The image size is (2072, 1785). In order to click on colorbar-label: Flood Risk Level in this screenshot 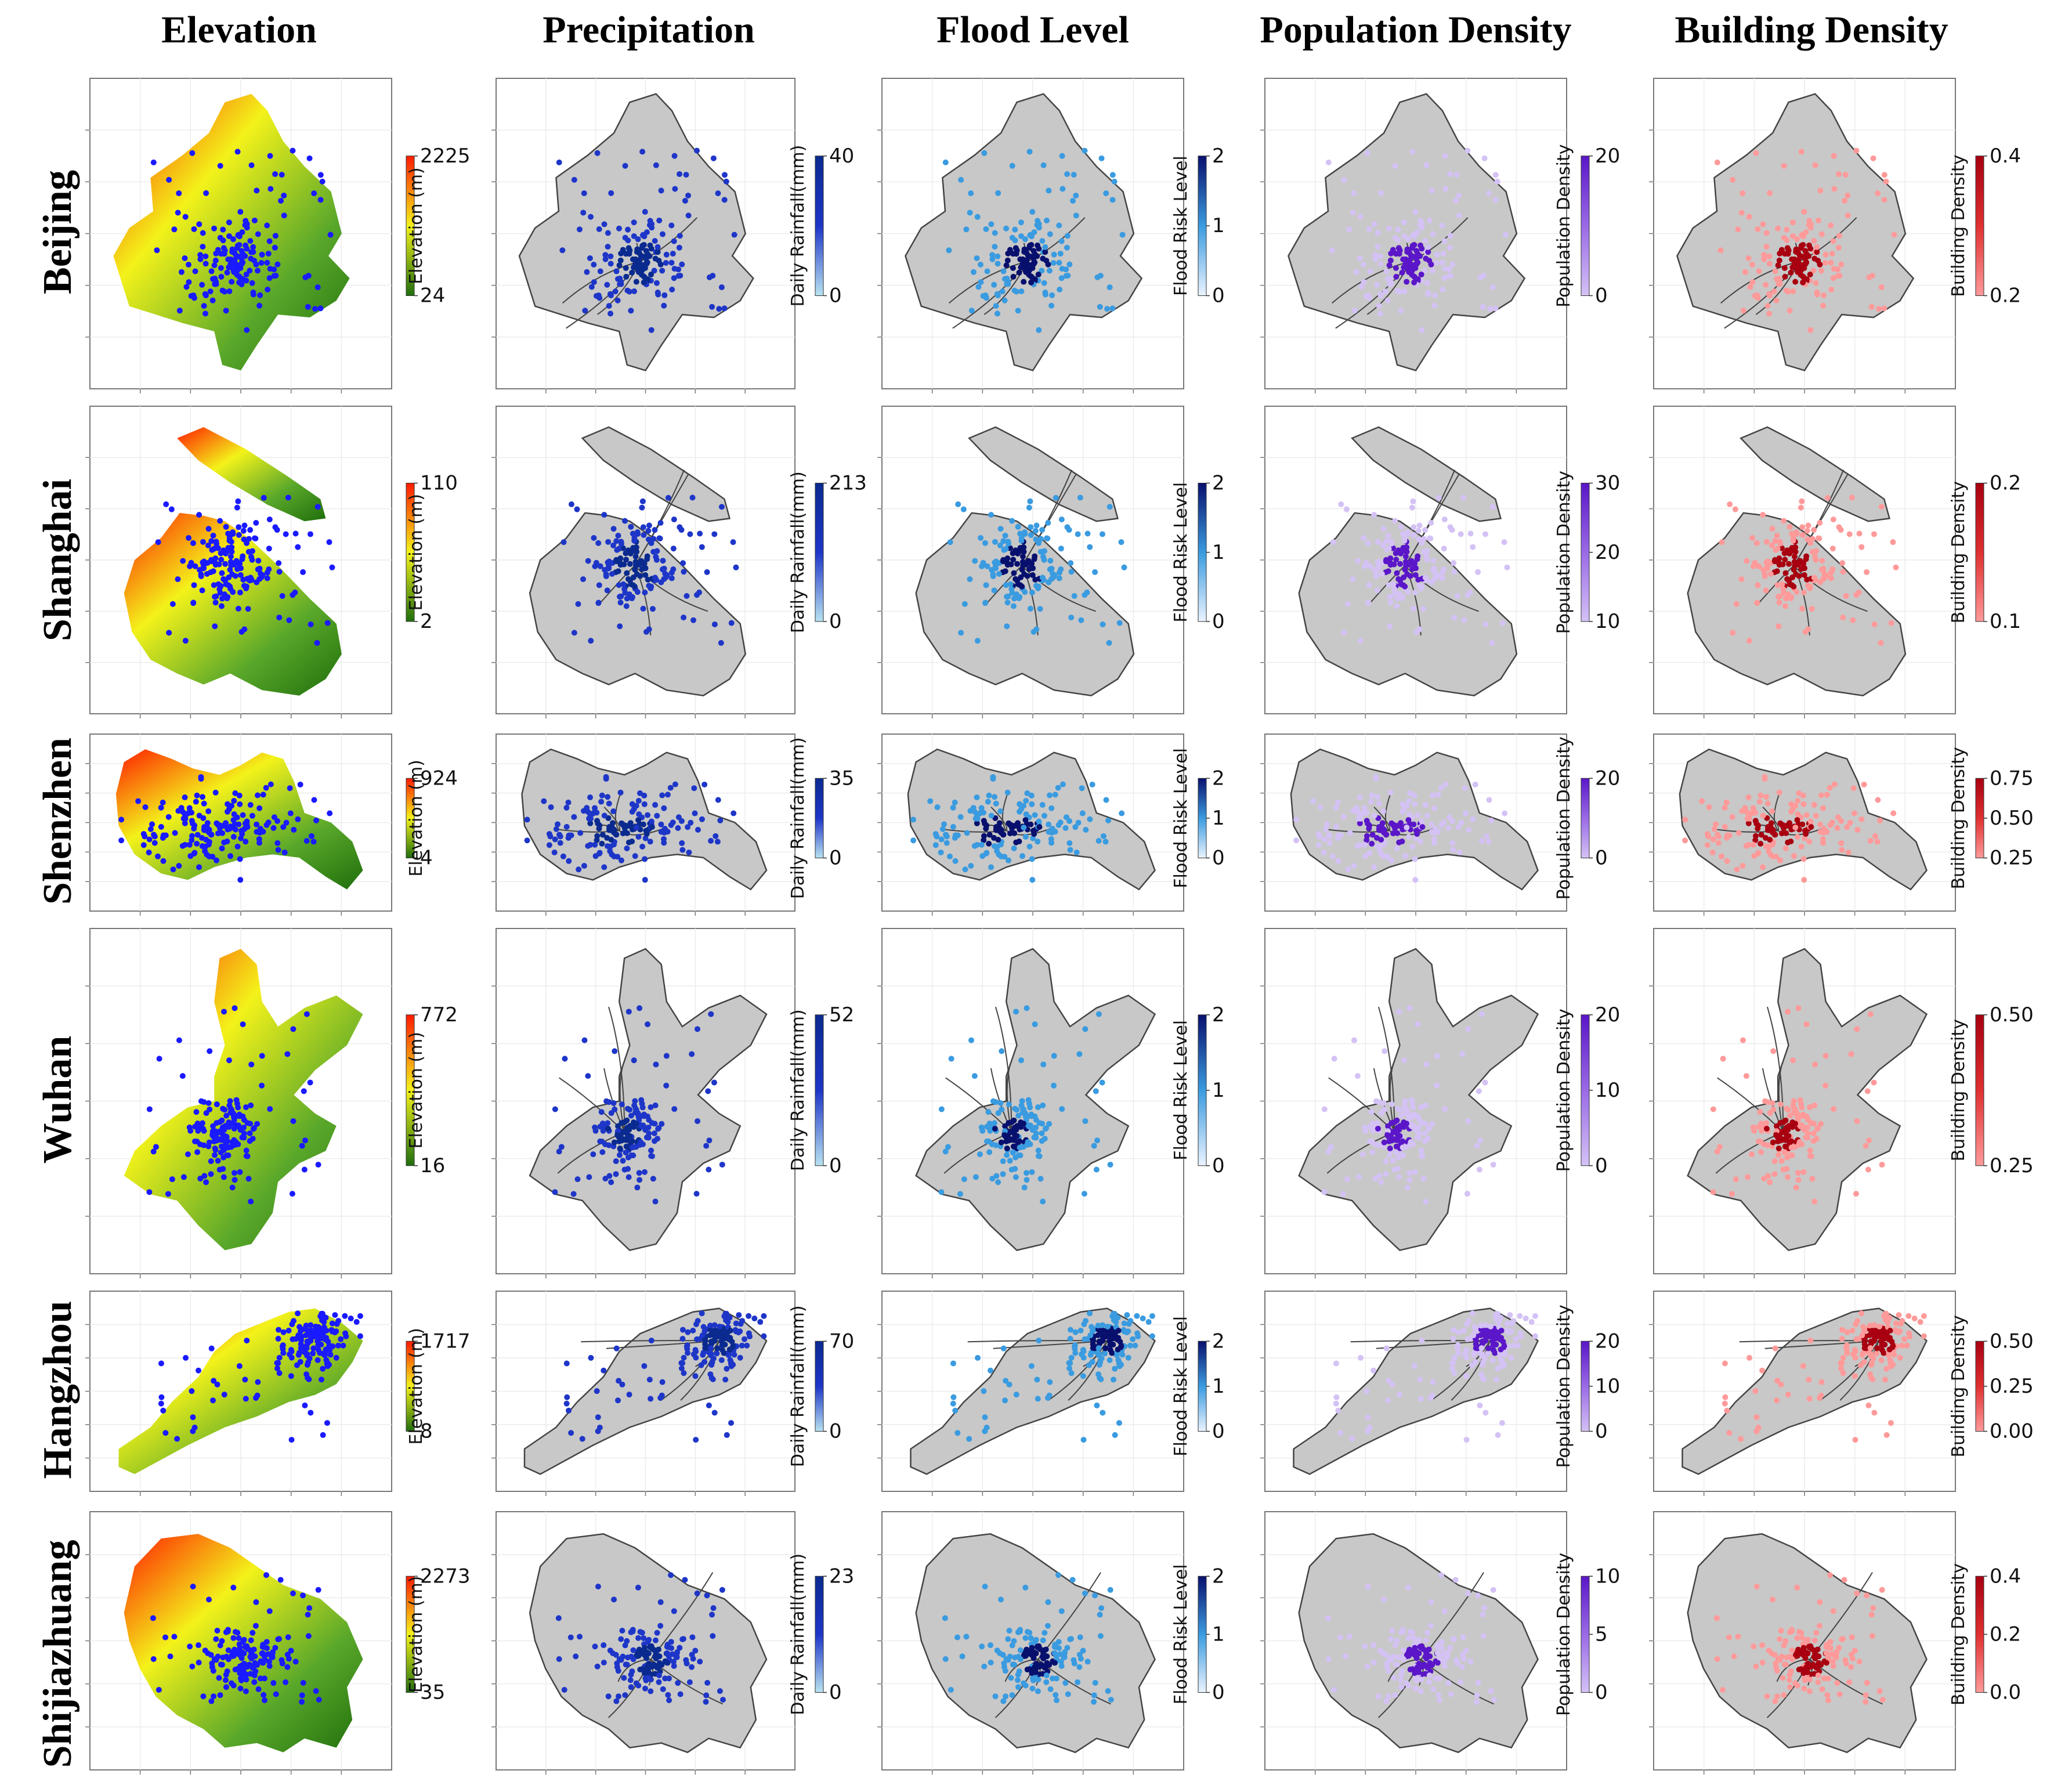, I will do `click(1181, 226)`.